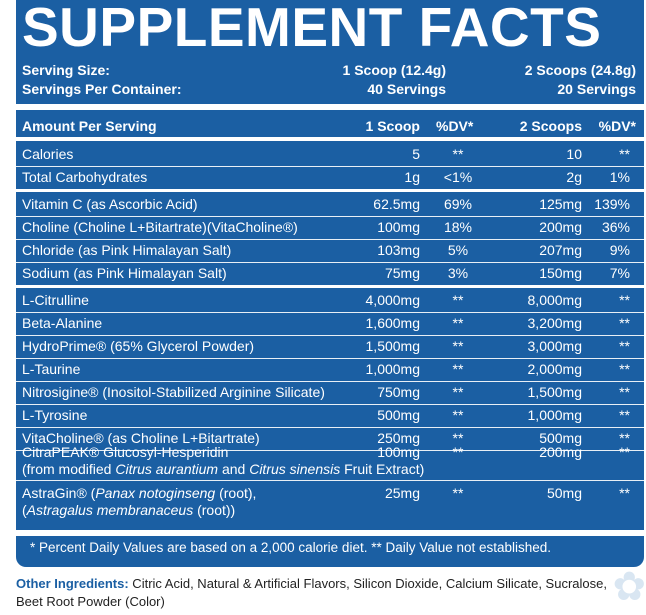 This screenshot has width=646, height=615. Describe the element at coordinates (554, 392) in the screenshot. I see `amount-2: 1,500mg` at that location.